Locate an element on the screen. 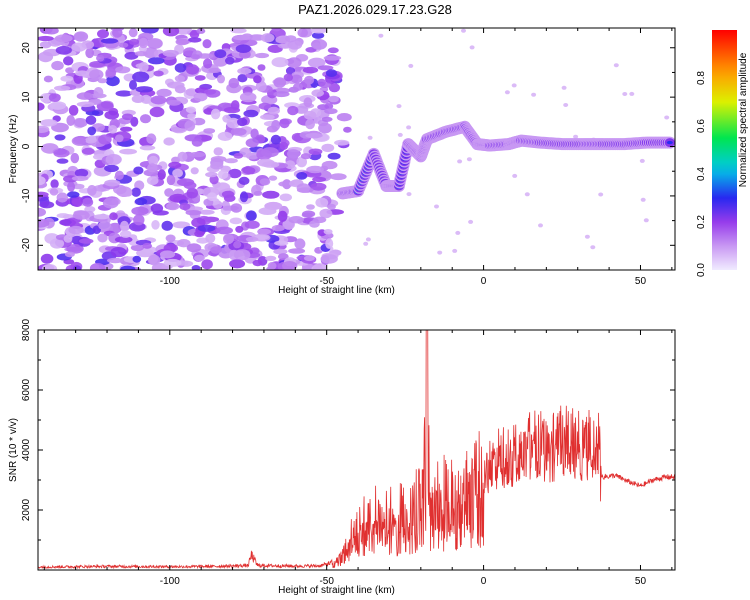 This screenshot has height=600, width=750. y-tick-label: 20 is located at coordinates (26, 48).